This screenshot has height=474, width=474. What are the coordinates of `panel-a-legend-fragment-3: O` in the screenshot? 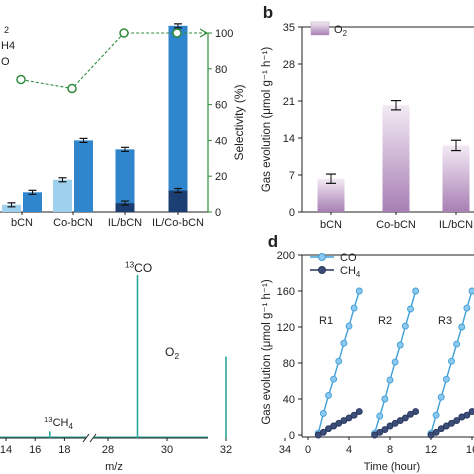 It's located at (5, 62).